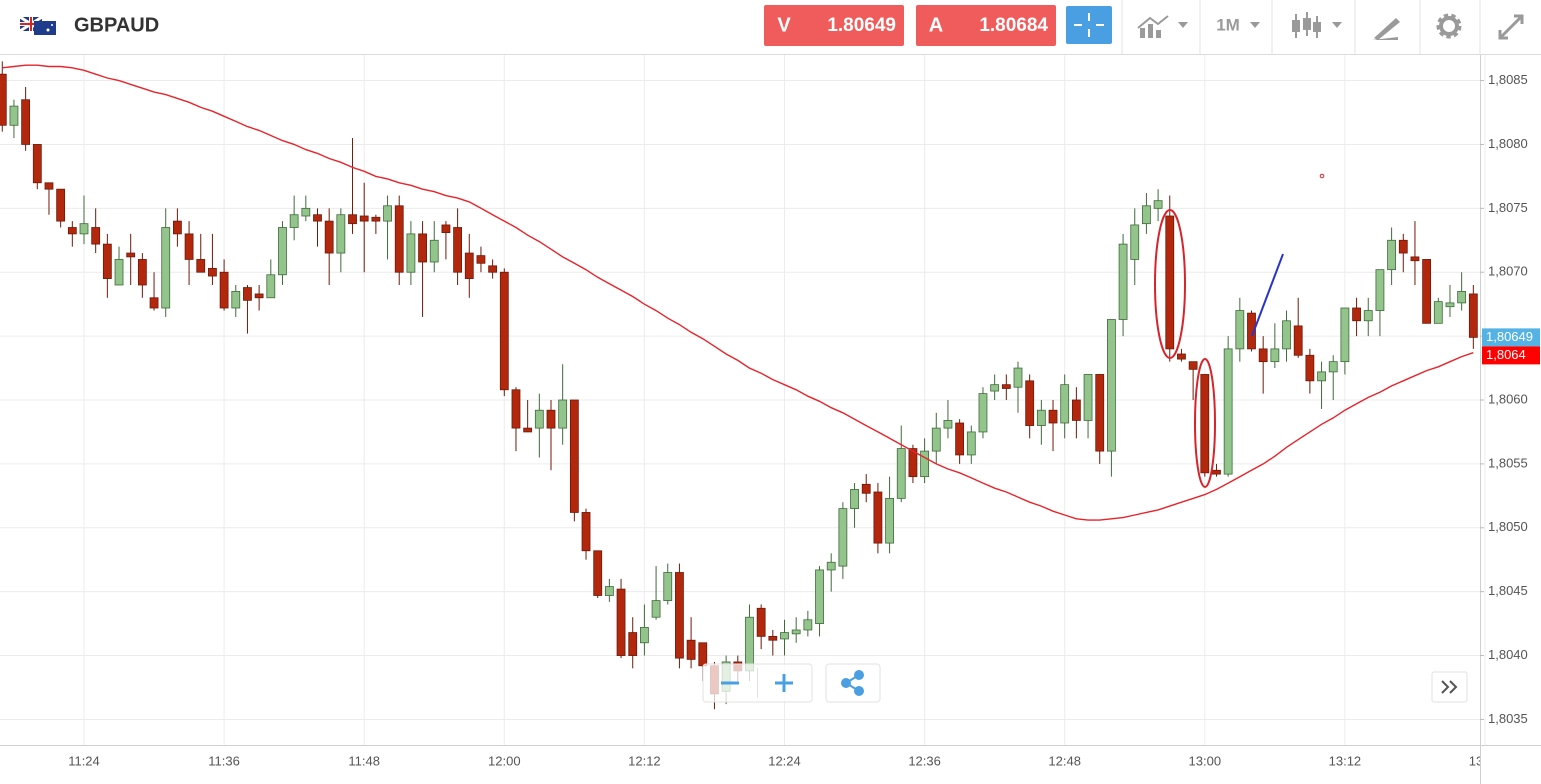 The height and width of the screenshot is (784, 1541). I want to click on x-tick-label: 12:12, so click(644, 760).